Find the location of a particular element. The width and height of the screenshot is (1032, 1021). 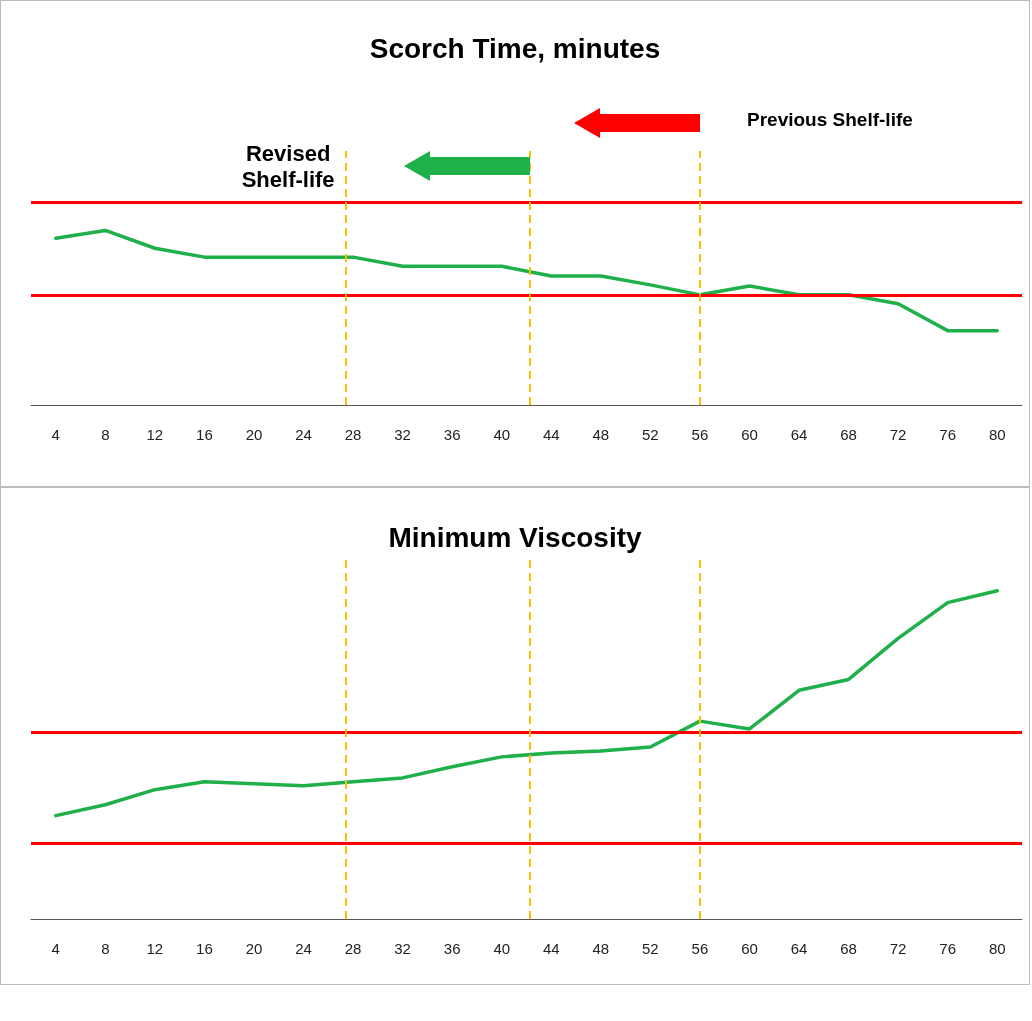

chart-title: Minimum Viscosity is located at coordinates (515, 537).